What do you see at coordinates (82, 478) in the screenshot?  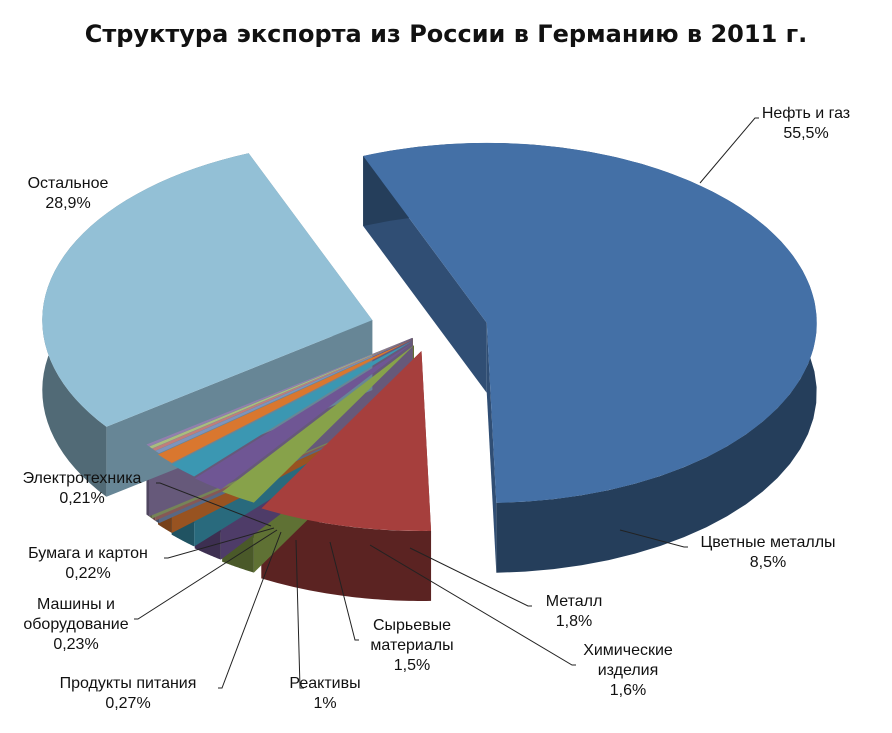 I see `slice-name-электротехника: Электротехника` at bounding box center [82, 478].